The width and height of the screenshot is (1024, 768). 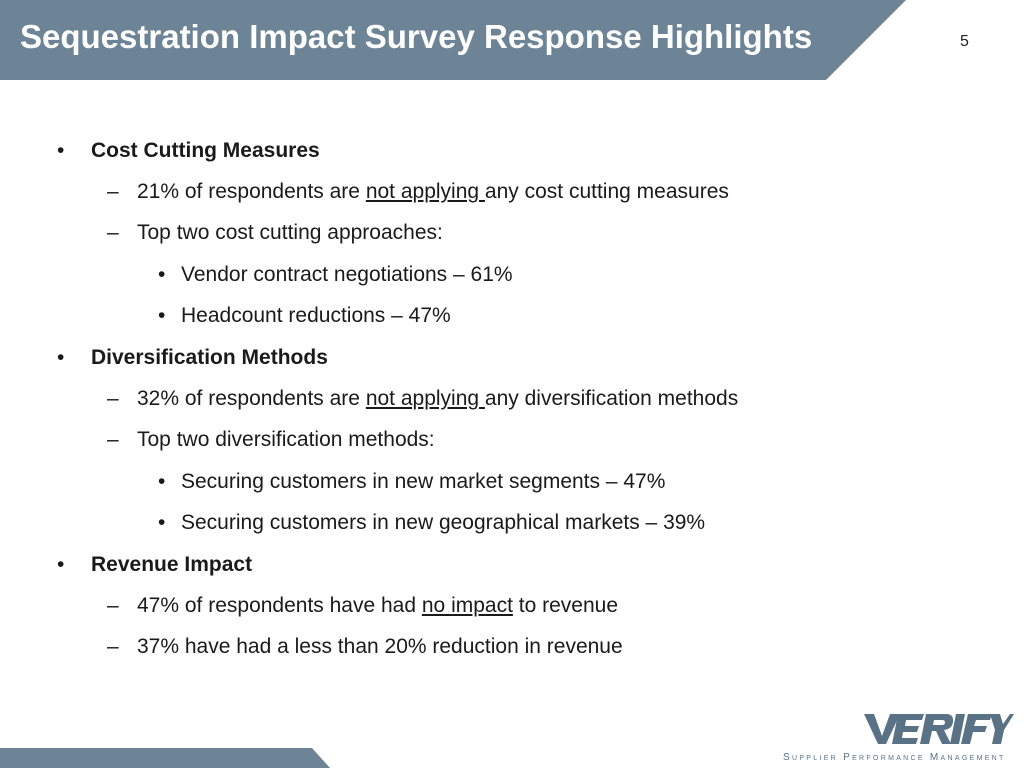 I want to click on footer-bar, so click(x=165, y=758).